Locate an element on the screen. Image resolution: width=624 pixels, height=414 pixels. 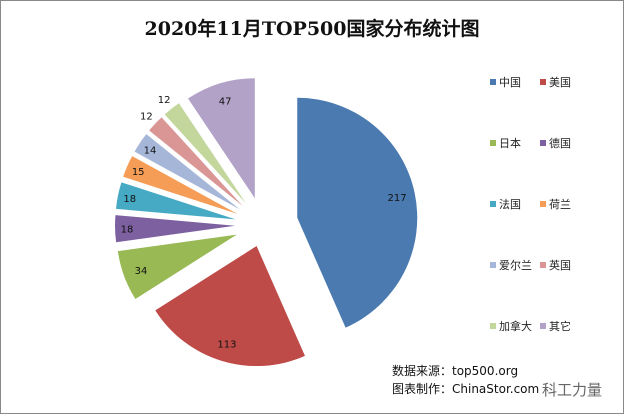
data-label: 15 is located at coordinates (138, 172).